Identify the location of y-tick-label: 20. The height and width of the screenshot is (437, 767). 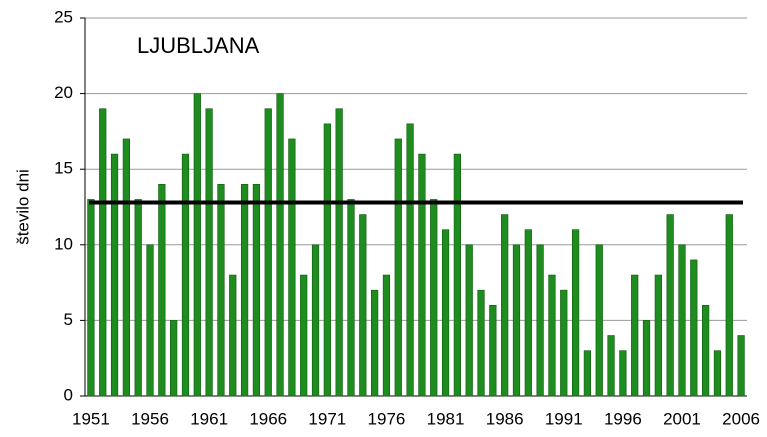
(63, 92).